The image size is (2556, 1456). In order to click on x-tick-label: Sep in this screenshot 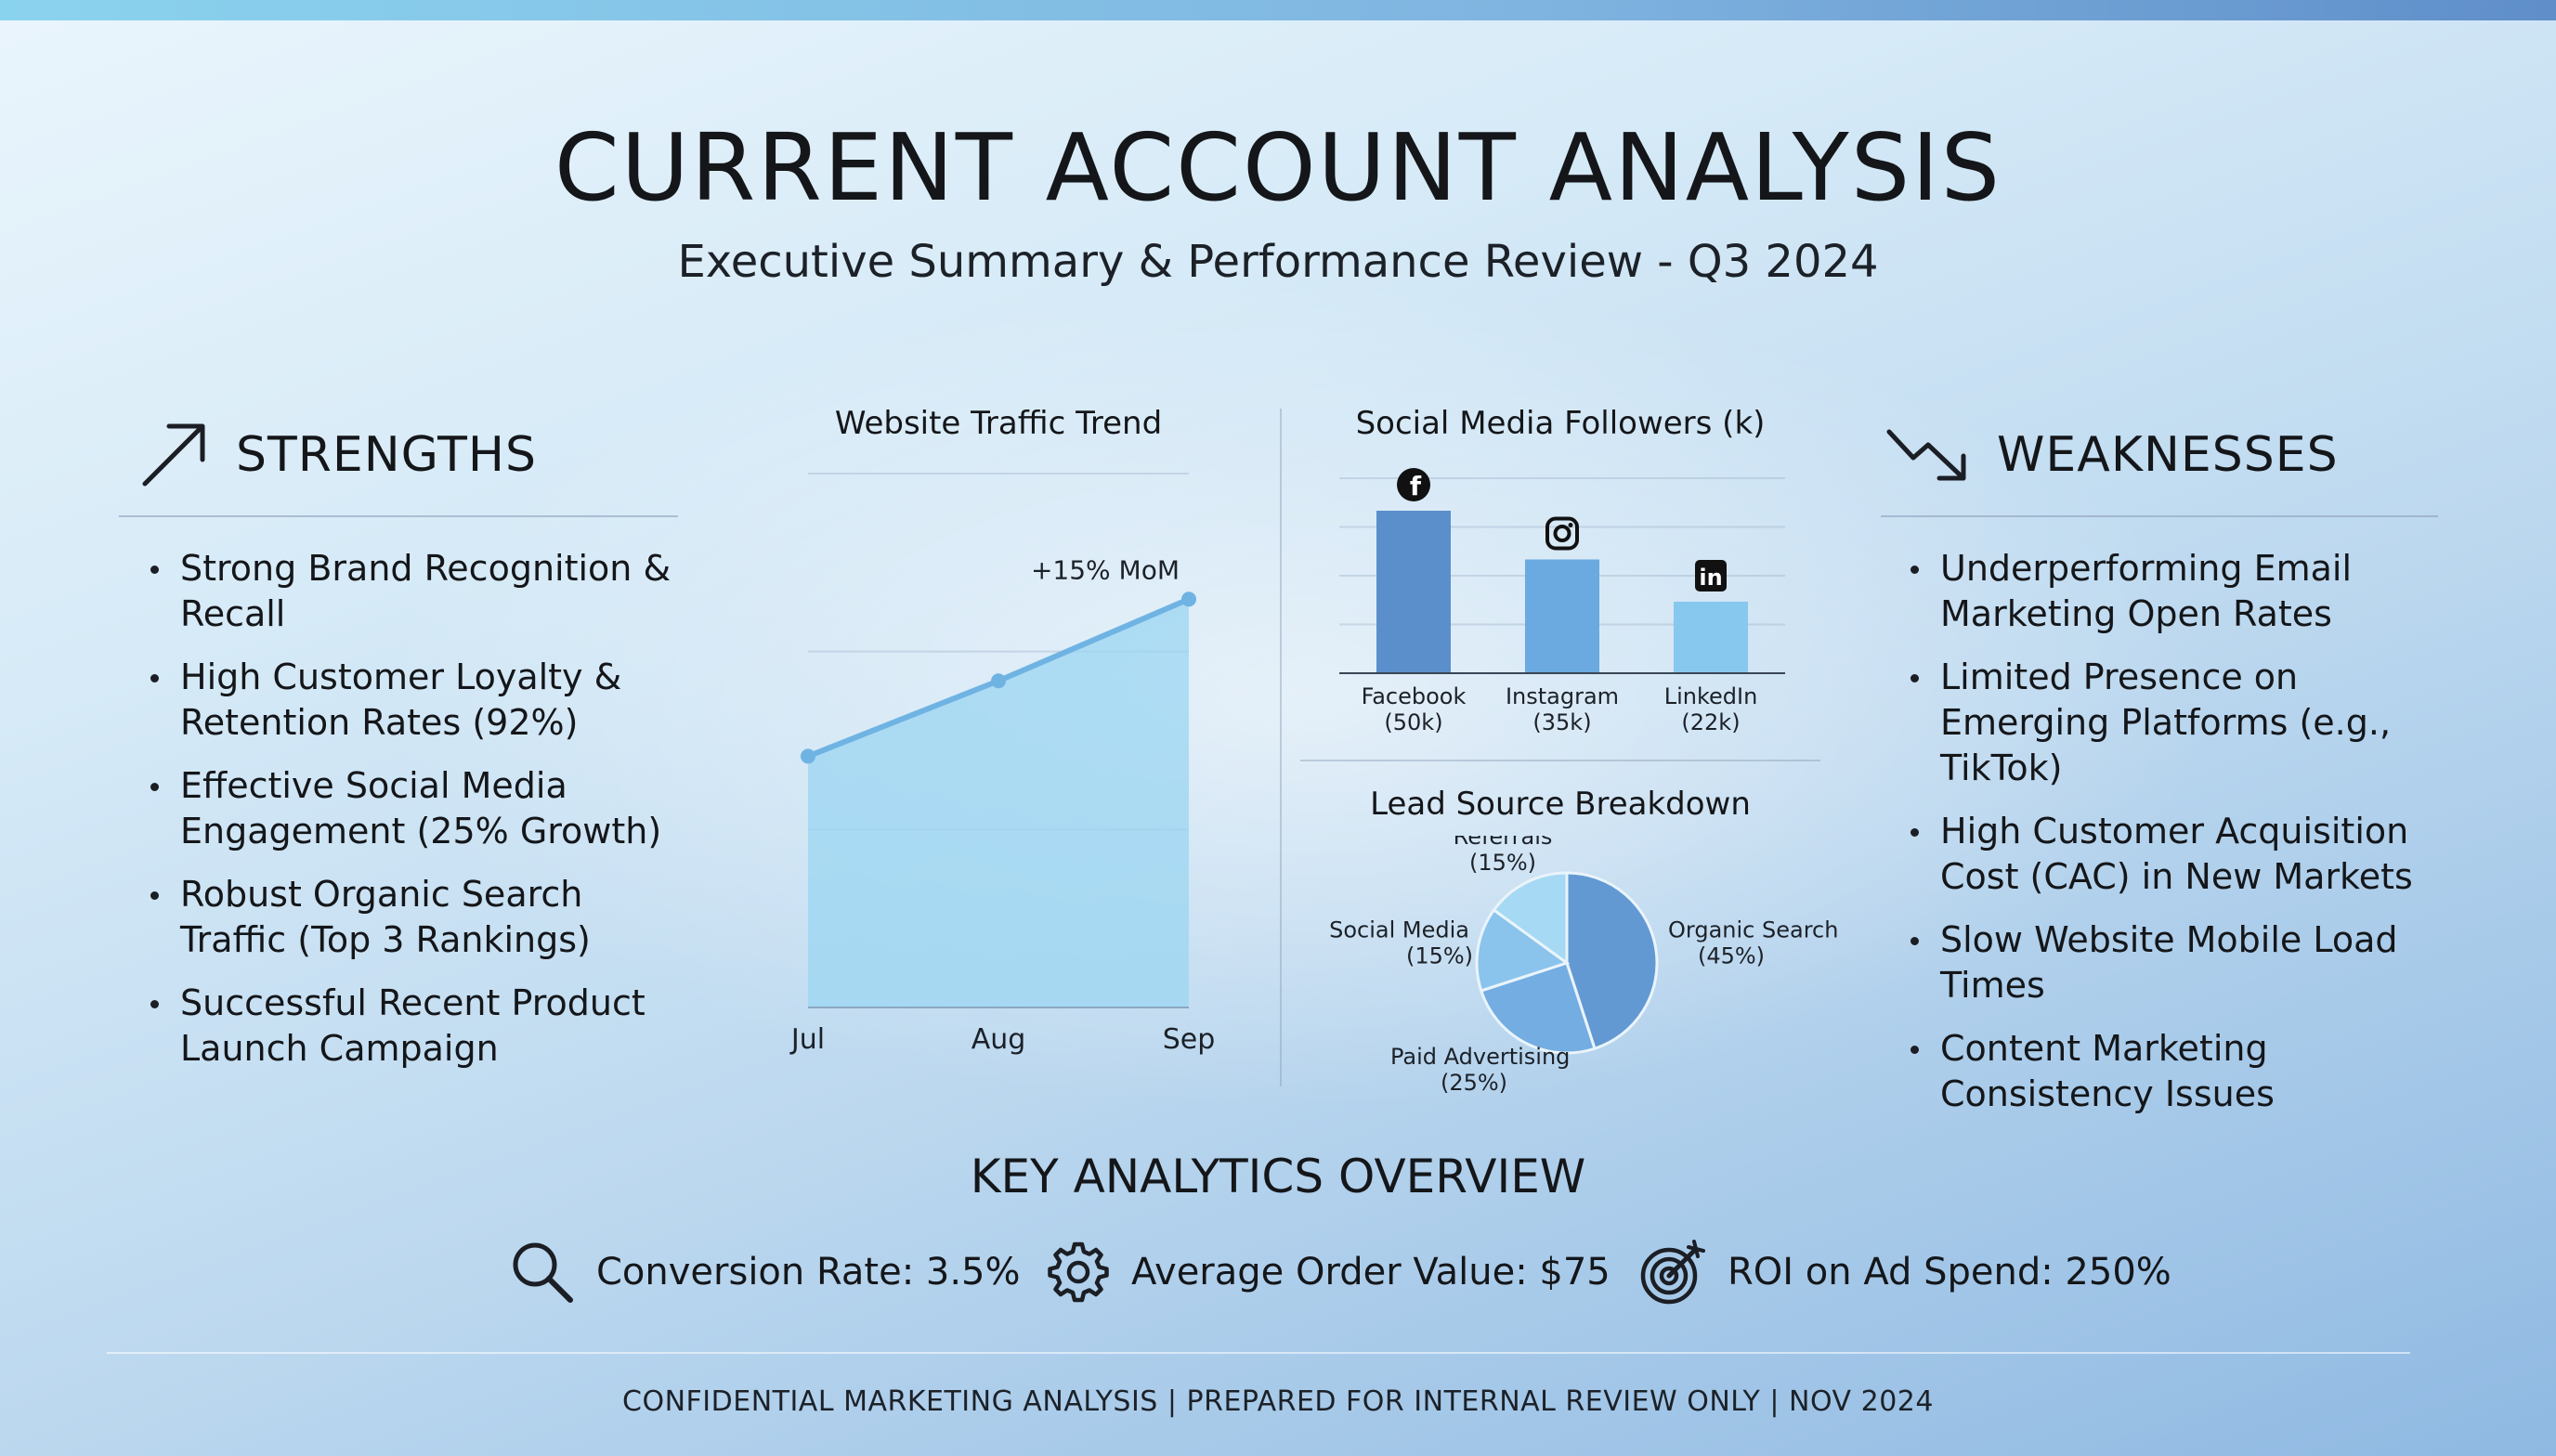, I will do `click(1189, 1039)`.